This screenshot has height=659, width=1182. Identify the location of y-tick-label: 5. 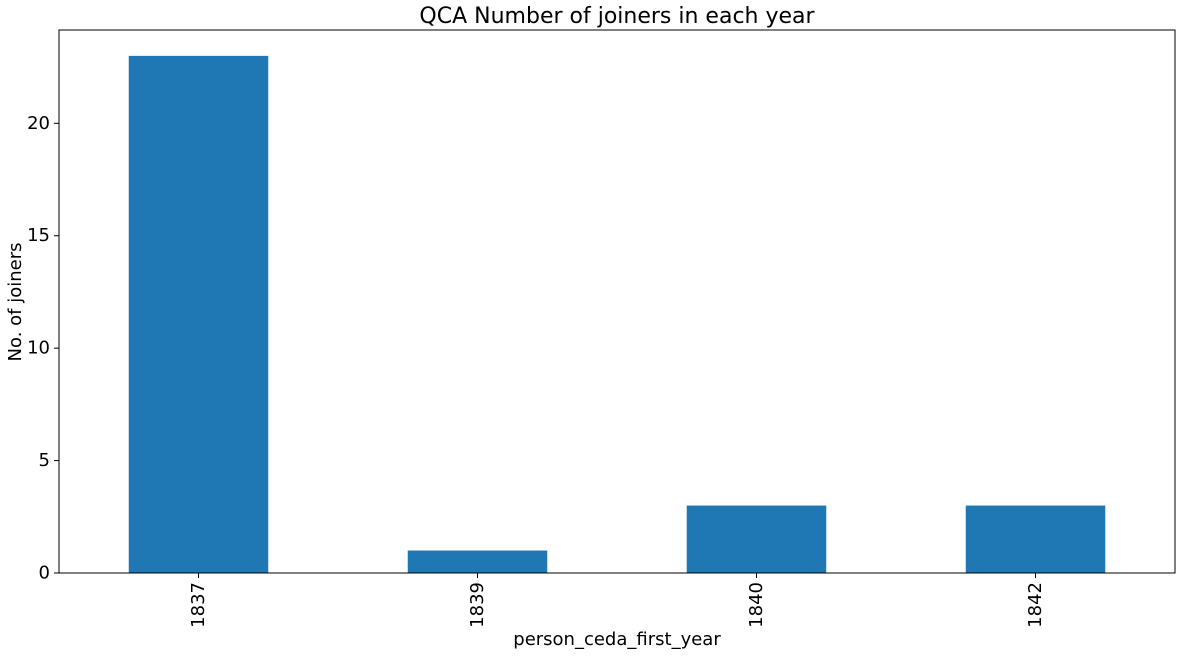
(44, 460).